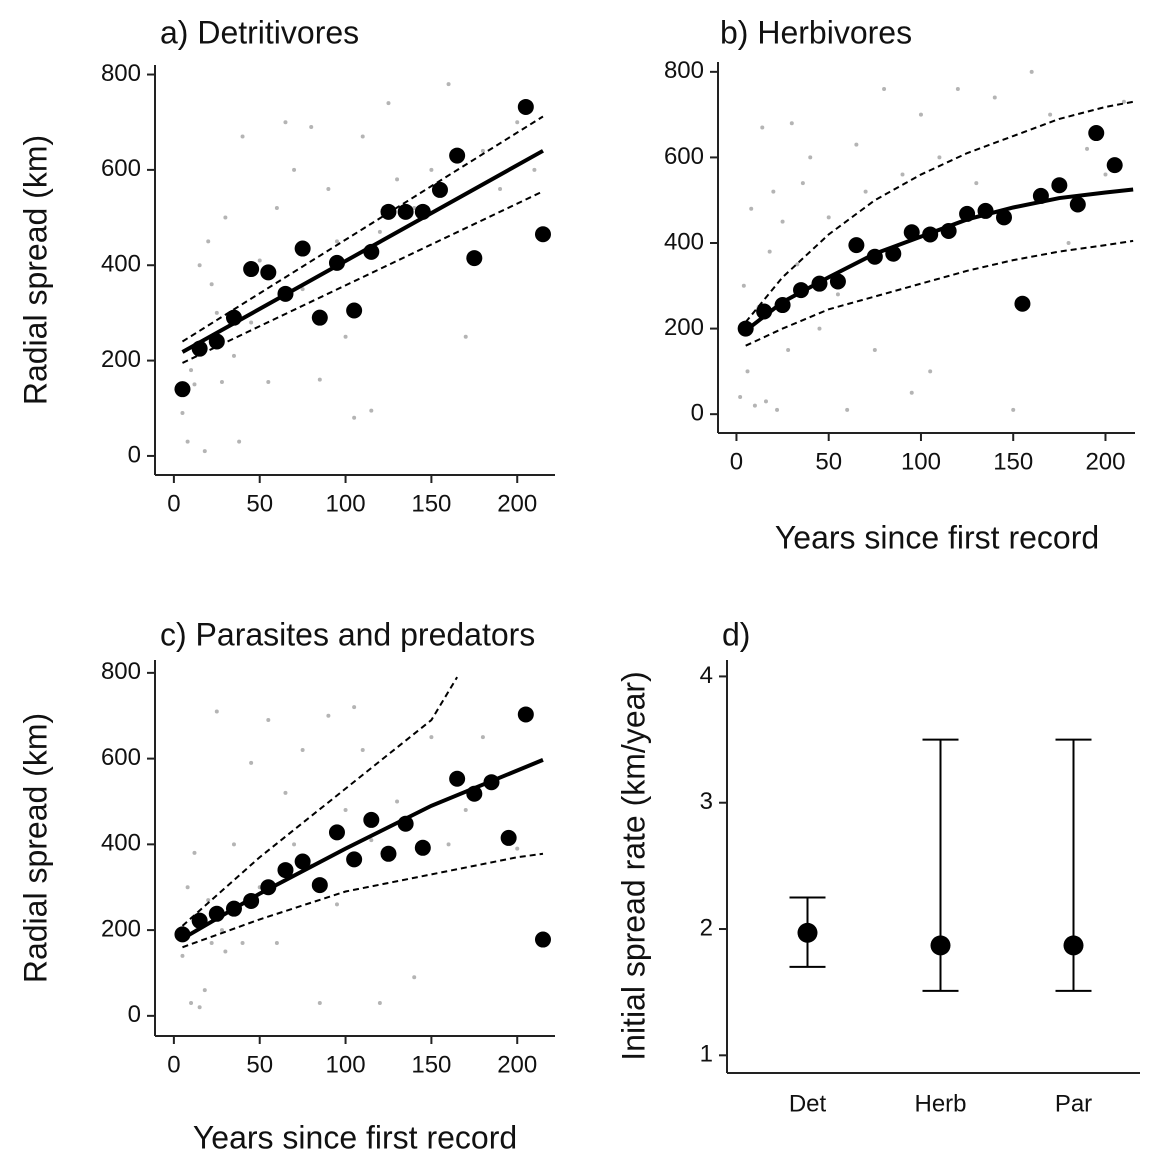 This screenshot has height=1162, width=1149. Describe the element at coordinates (736, 634) in the screenshot. I see `panel-title: d)` at that location.